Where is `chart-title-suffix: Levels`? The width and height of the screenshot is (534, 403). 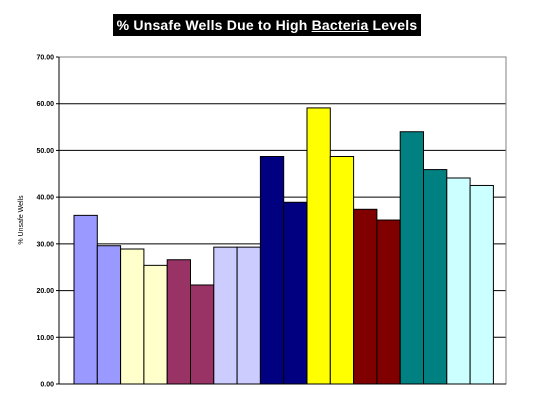
chart-title-suffix: Levels is located at coordinates (393, 25).